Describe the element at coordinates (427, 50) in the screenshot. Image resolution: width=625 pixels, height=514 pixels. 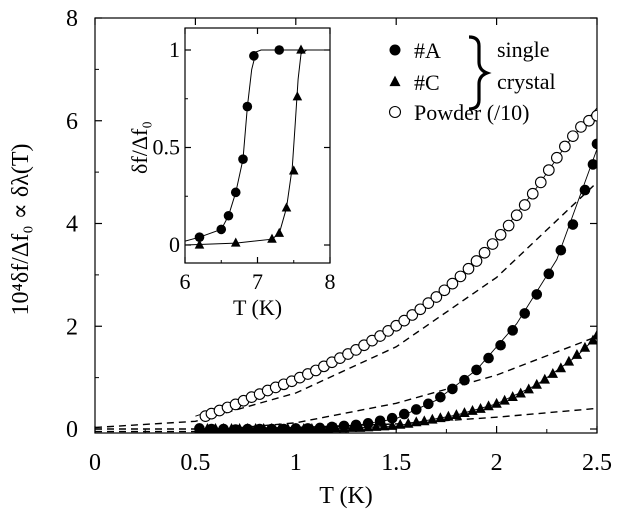
I see `legend-label: #A` at that location.